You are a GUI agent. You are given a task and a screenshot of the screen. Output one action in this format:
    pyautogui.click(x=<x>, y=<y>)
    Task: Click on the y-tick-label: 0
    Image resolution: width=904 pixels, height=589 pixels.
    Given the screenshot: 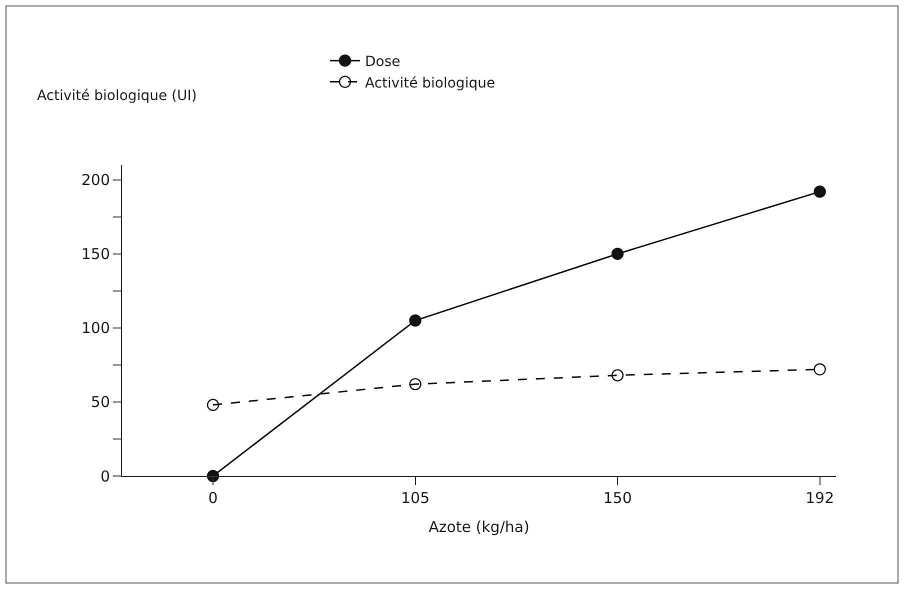 What is the action you would take?
    pyautogui.click(x=105, y=476)
    